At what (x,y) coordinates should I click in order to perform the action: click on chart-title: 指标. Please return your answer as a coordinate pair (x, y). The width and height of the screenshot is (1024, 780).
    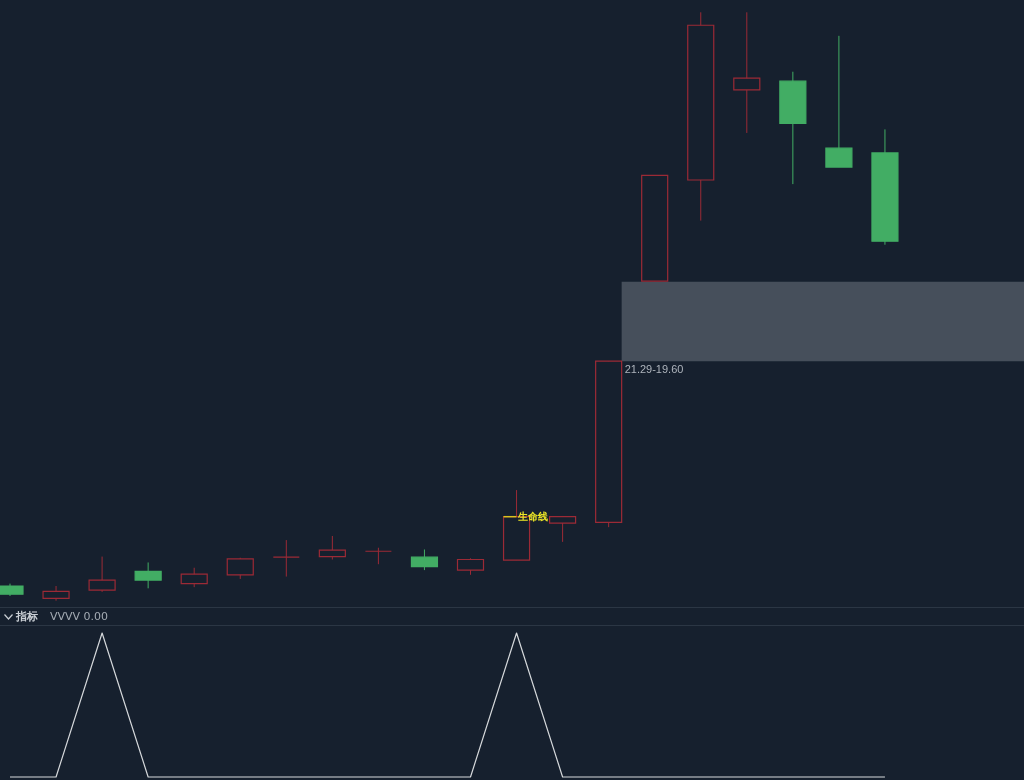
    Looking at the image, I should click on (27, 616).